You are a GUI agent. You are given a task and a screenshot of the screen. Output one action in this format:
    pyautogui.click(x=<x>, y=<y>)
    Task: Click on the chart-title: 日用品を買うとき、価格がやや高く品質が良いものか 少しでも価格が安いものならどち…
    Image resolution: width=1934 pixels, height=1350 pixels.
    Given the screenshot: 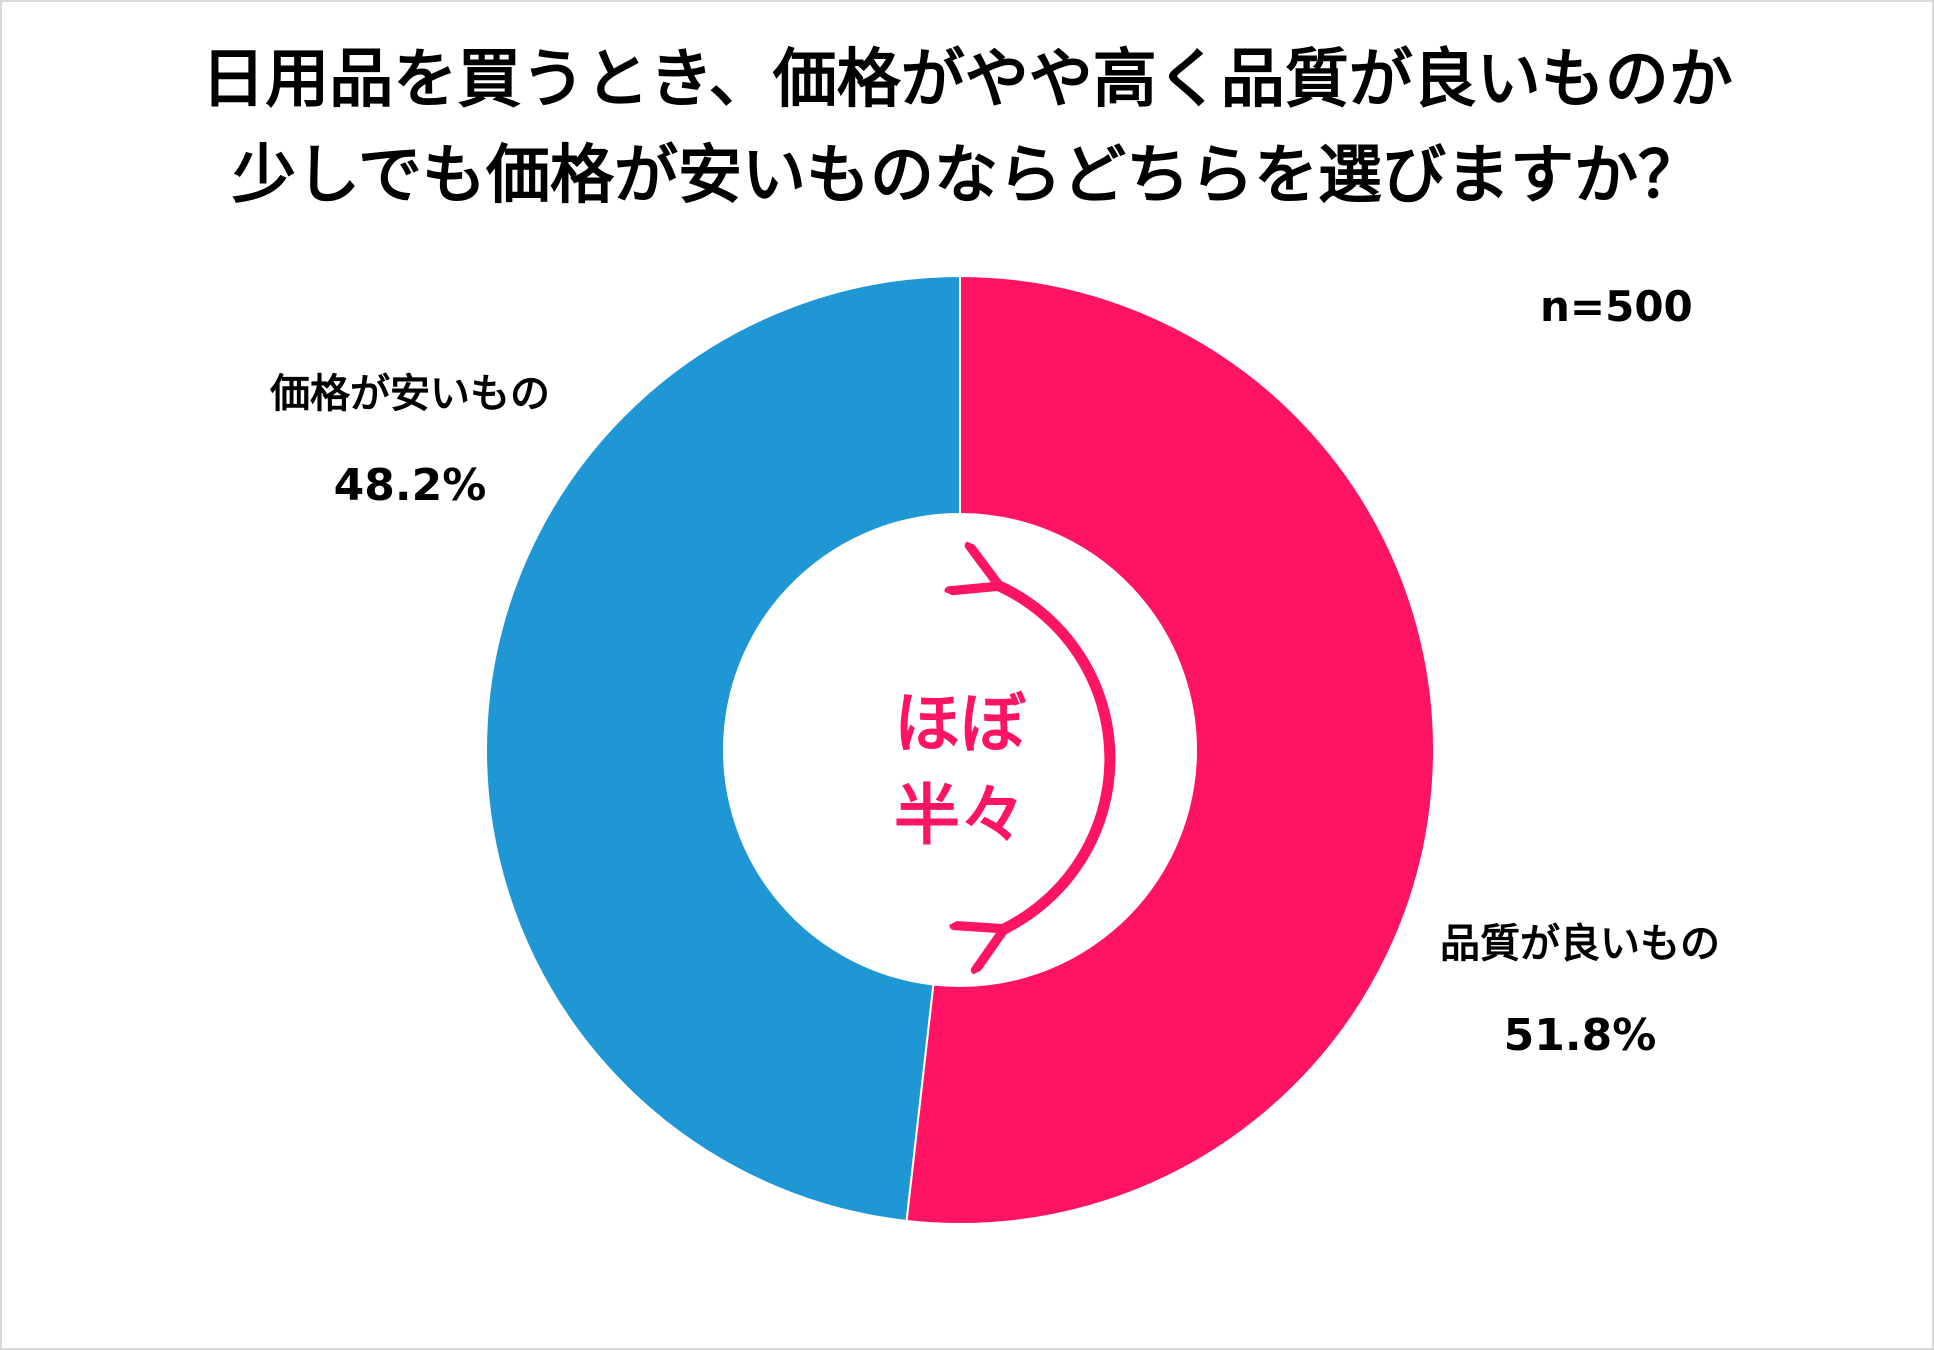 What is the action you would take?
    pyautogui.click(x=967, y=128)
    